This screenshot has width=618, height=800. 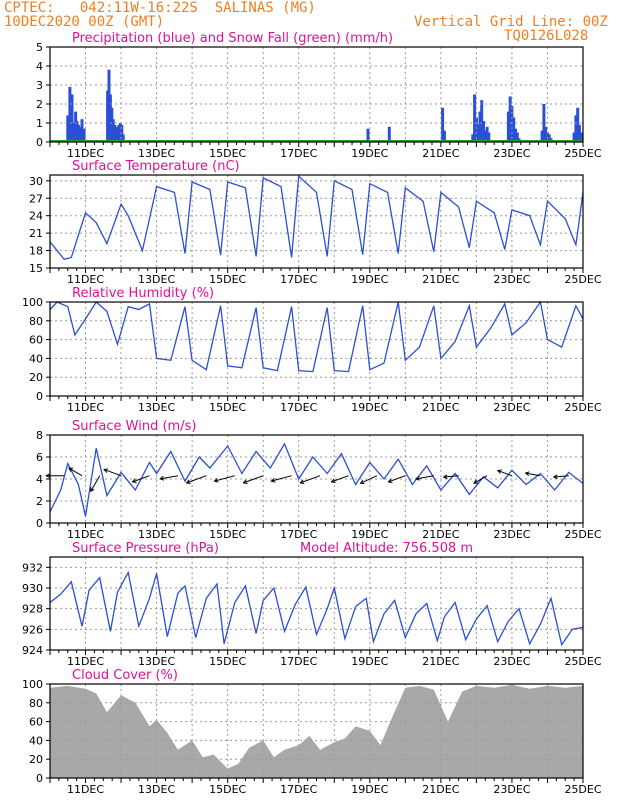 What do you see at coordinates (156, 279) in the screenshot?
I see `temp-x-tick-label: 13DEC` at bounding box center [156, 279].